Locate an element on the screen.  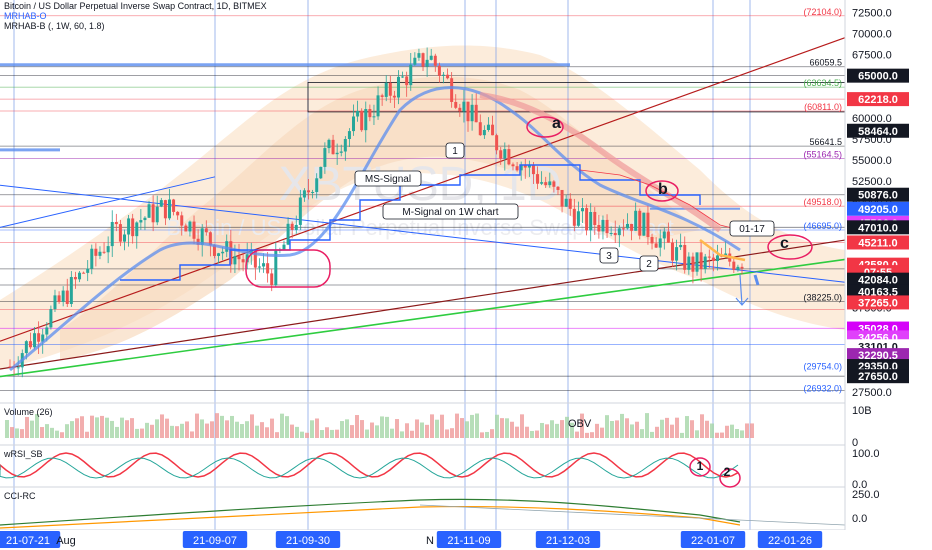
highlight-ellipse-b is located at coordinates (662, 191).